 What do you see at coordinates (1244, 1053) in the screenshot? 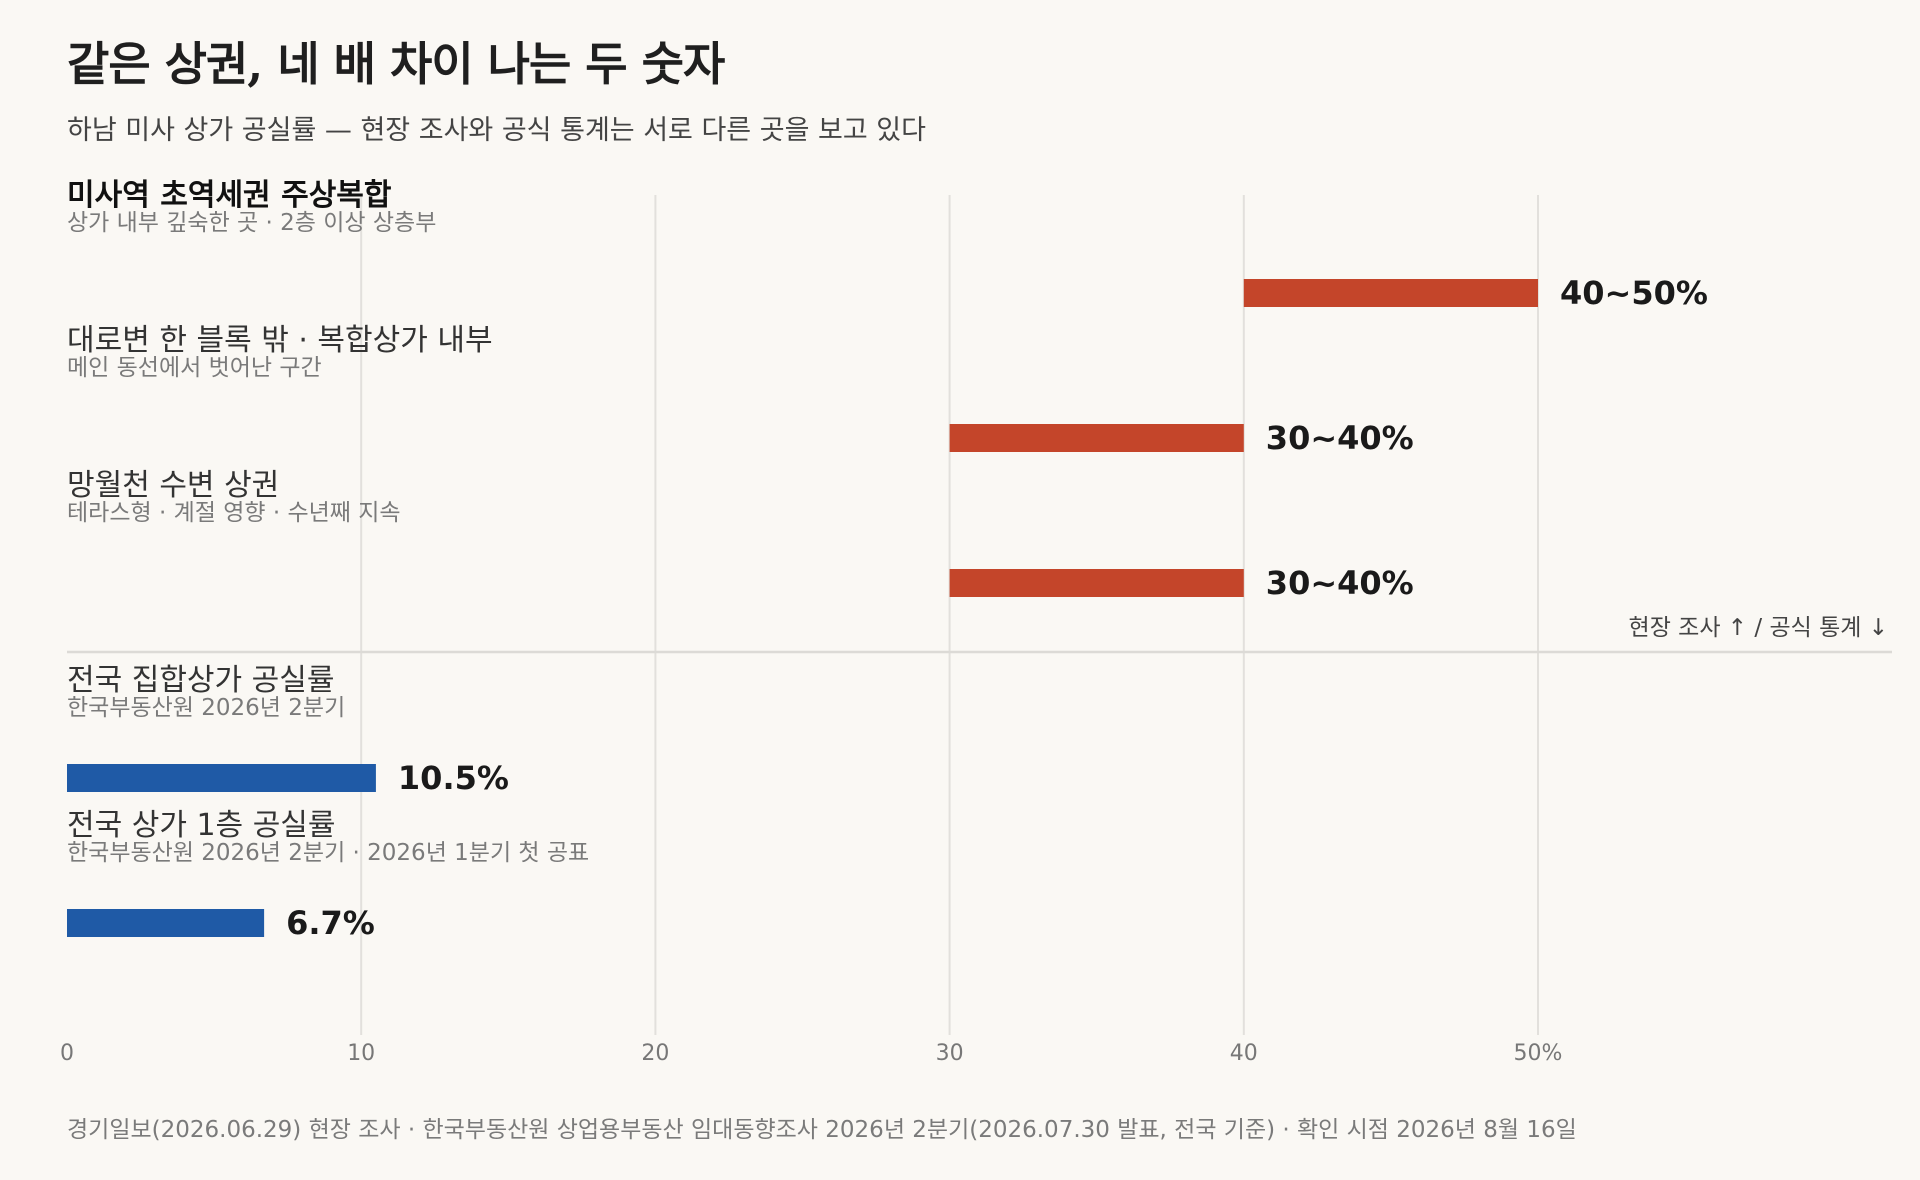
I see `x-tick-label: 40` at bounding box center [1244, 1053].